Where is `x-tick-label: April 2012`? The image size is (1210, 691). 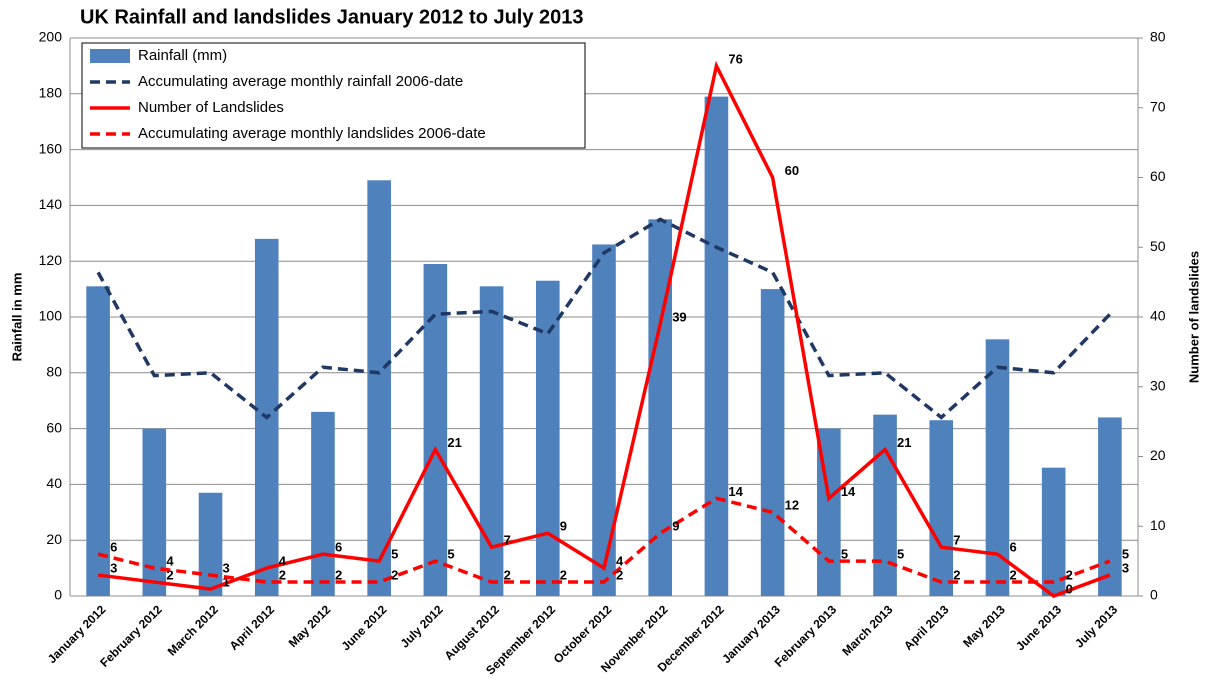
x-tick-label: April 2012 is located at coordinates (252, 627).